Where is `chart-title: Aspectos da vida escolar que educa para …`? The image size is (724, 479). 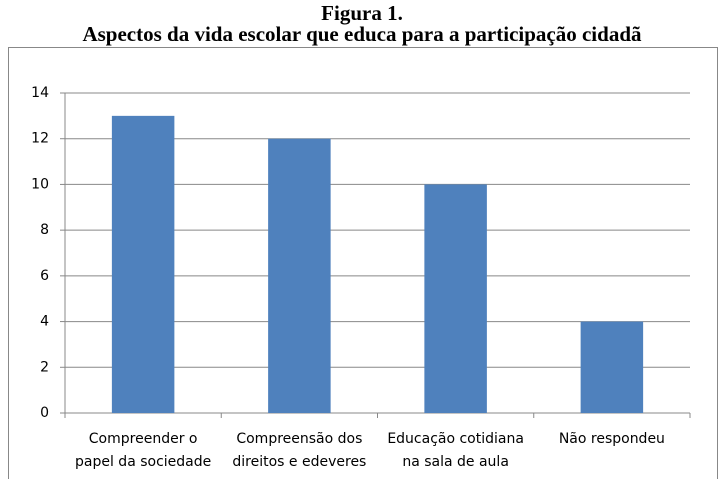 chart-title: Aspectos da vida escolar que educa para … is located at coordinates (362, 34).